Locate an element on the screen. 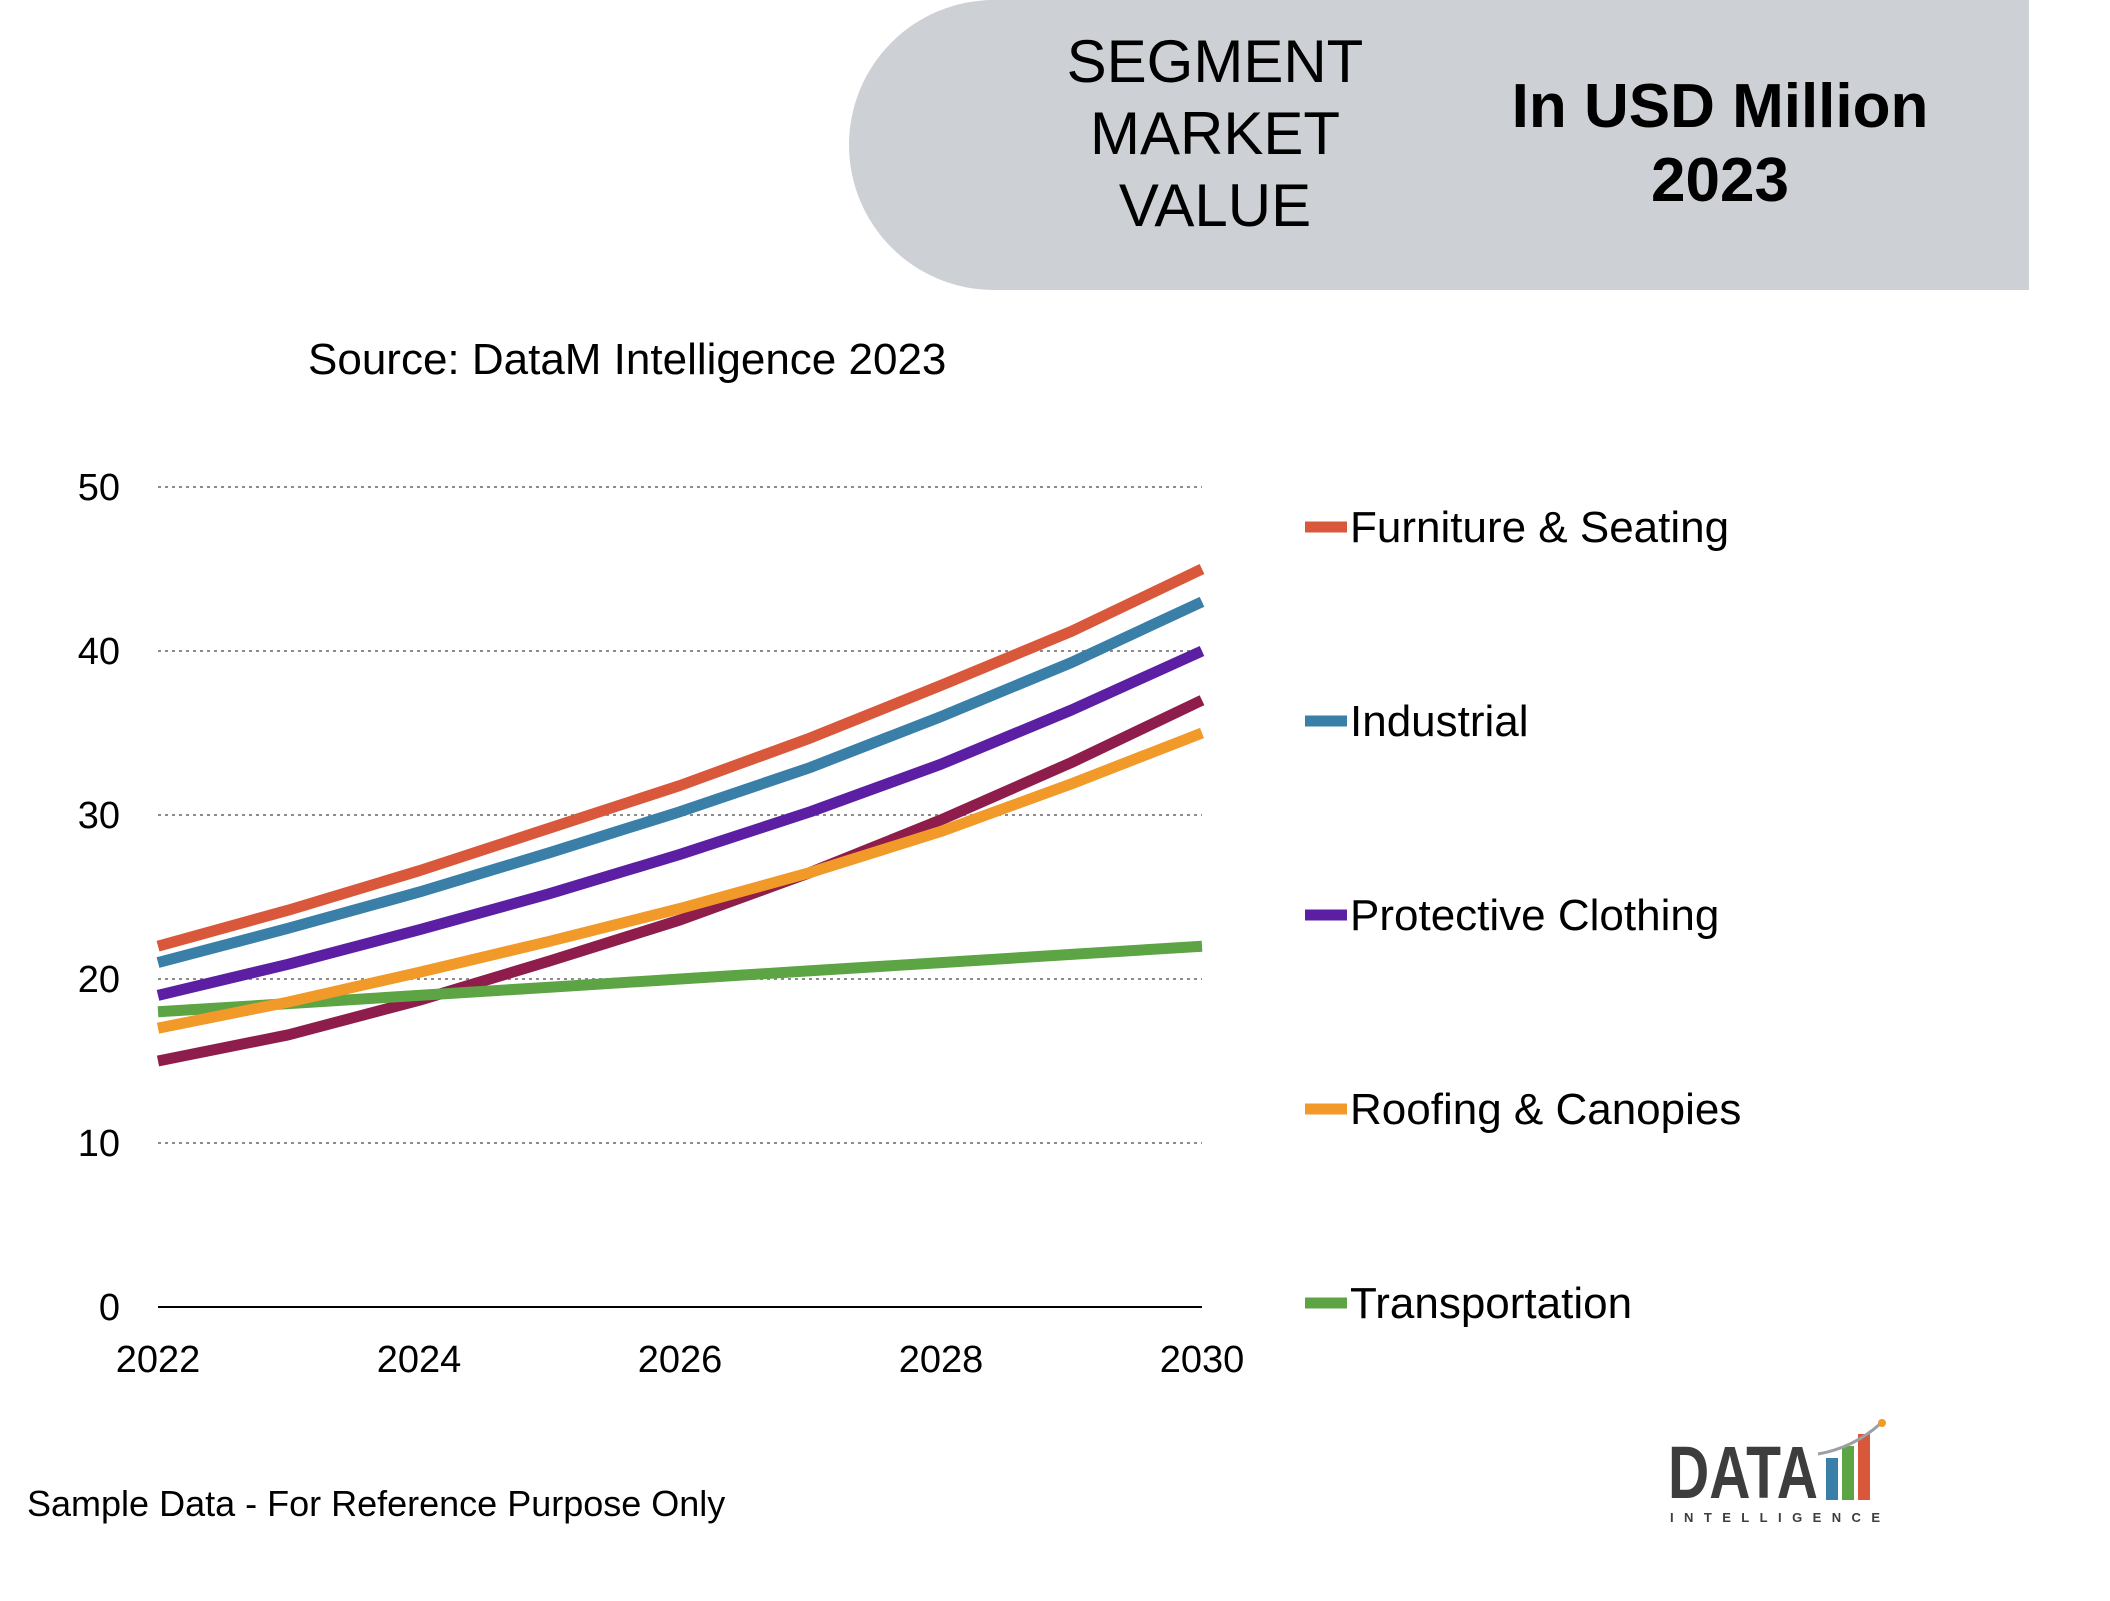 The image size is (2110, 1601). x-tick-label: 2022 is located at coordinates (158, 1360).